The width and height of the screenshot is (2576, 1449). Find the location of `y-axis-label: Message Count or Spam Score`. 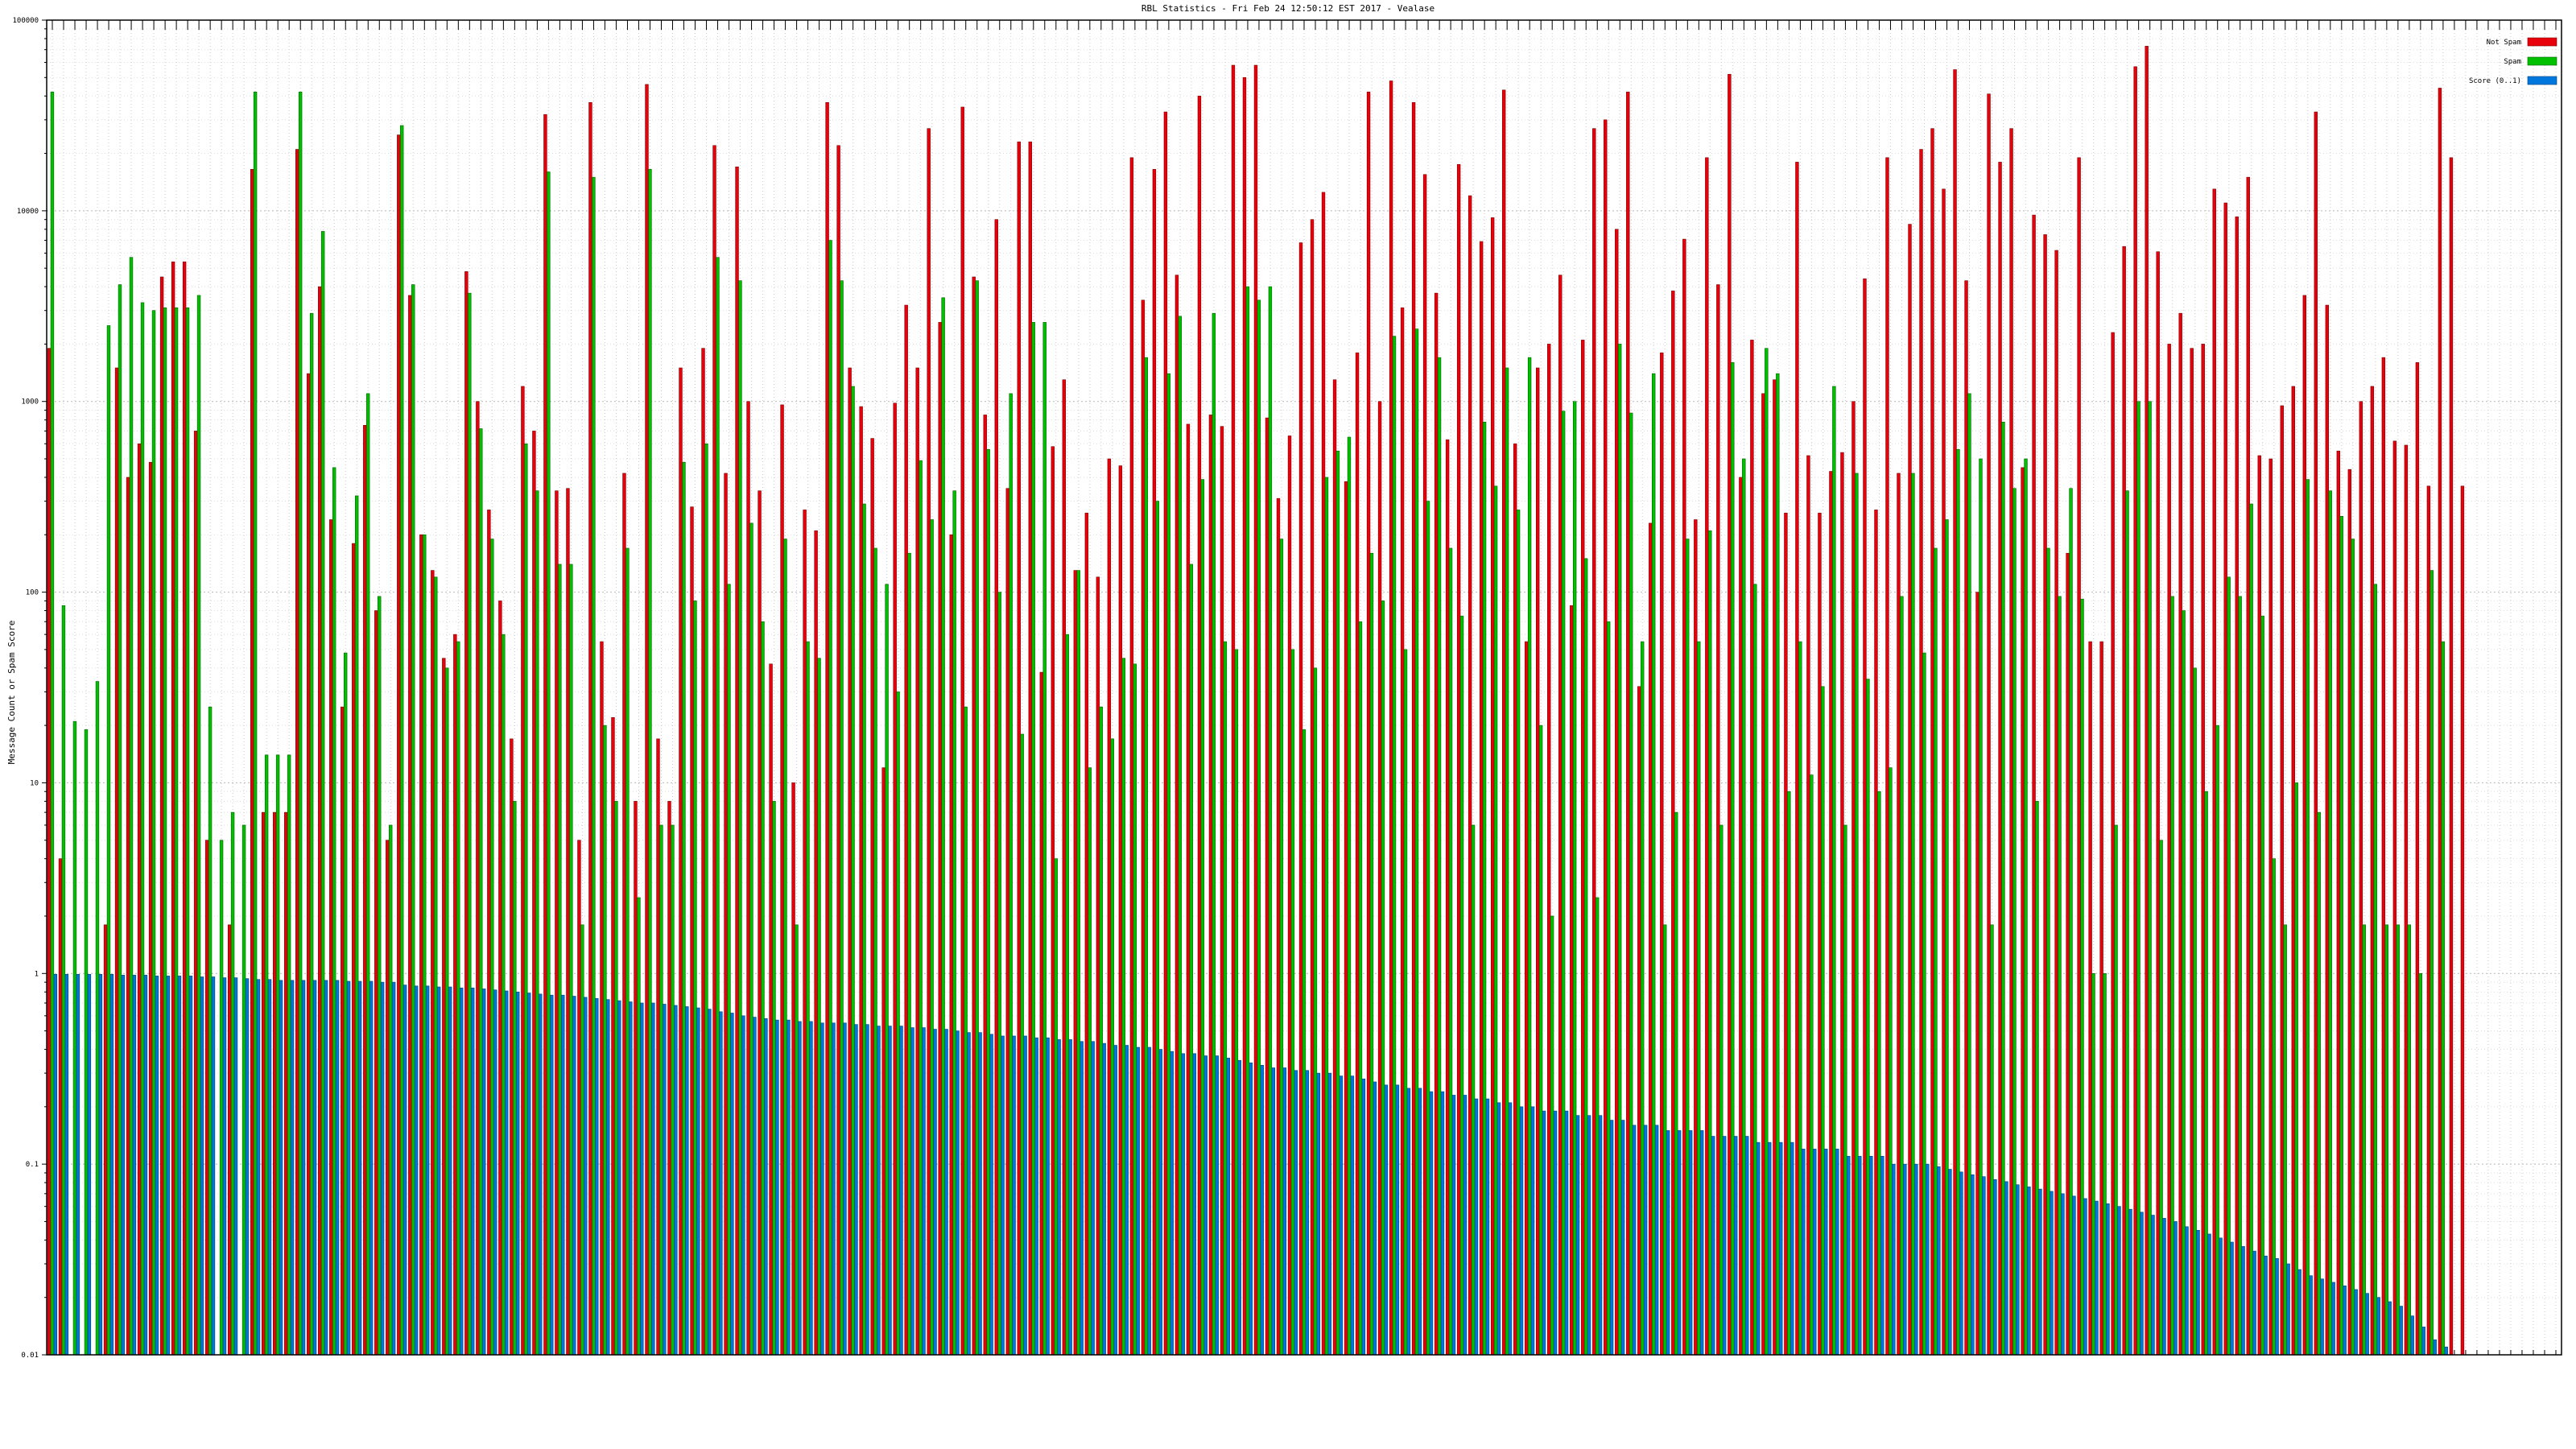

y-axis-label: Message Count or Spam Score is located at coordinates (11, 693).